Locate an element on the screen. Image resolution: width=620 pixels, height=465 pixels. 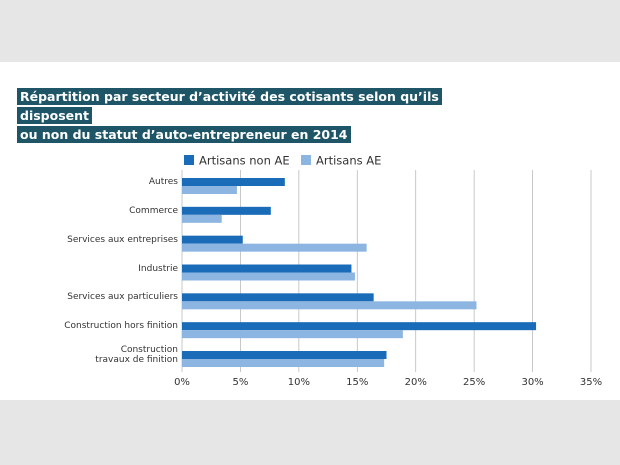
x-tick-label: 5% is located at coordinates (240, 382).